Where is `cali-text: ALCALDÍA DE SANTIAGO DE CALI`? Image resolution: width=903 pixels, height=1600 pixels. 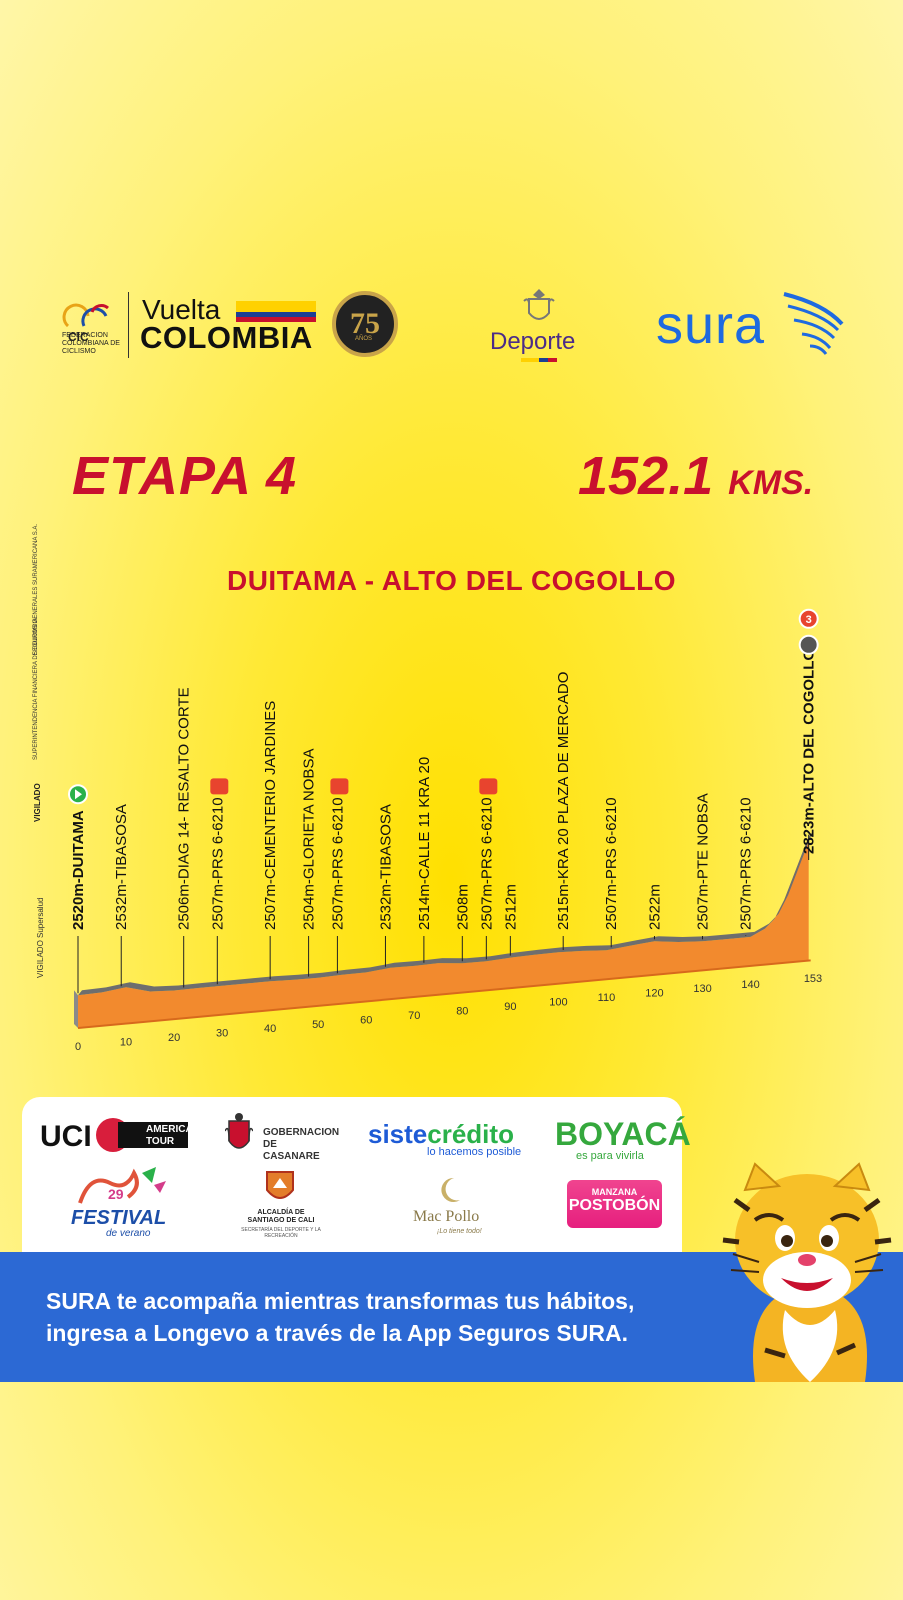 cali-text: ALCALDÍA DE SANTIAGO DE CALI is located at coordinates (281, 1216).